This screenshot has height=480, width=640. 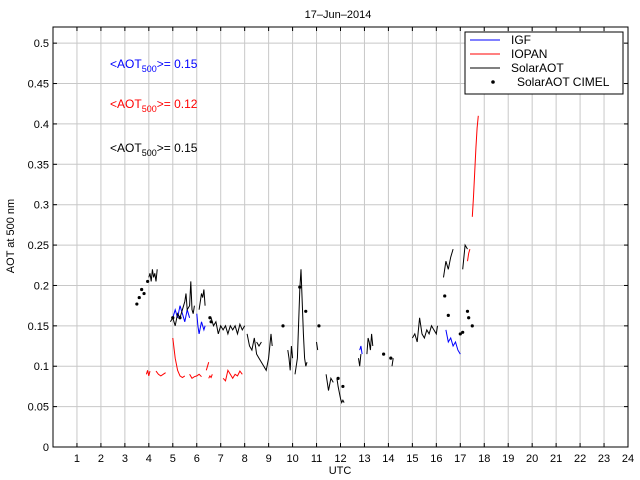 What do you see at coordinates (41, 125) in the screenshot?
I see `y-tick-label: 0.4` at bounding box center [41, 125].